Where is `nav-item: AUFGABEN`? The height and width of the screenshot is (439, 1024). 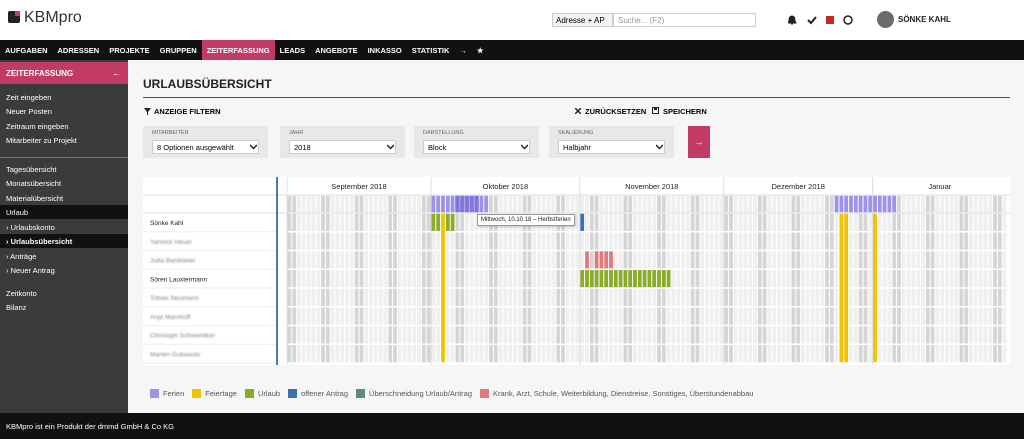
nav-item: AUFGABEN is located at coordinates (26, 50).